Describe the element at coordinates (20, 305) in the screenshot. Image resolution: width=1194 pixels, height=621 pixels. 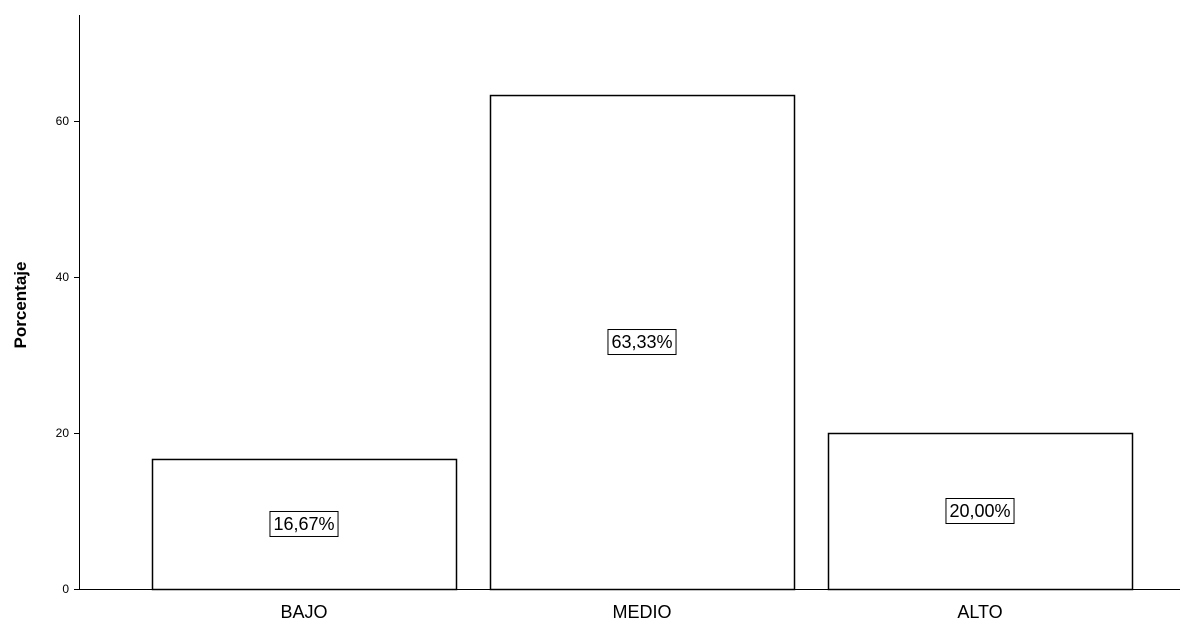
I see `y-axis-label: Porcentaje` at that location.